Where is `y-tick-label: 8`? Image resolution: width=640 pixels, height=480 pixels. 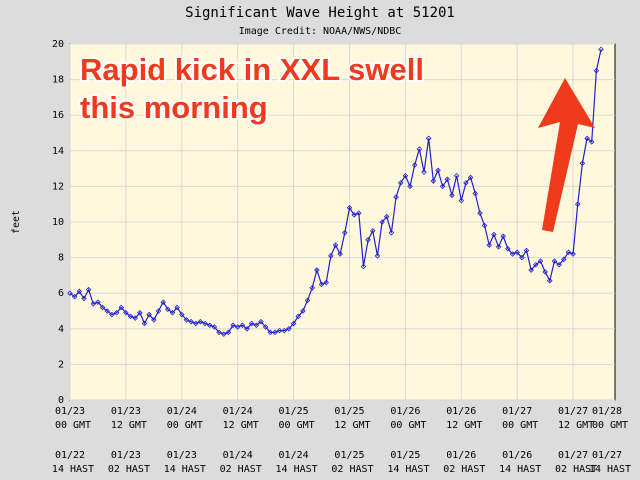
y-tick-label: 8 is located at coordinates (61, 258).